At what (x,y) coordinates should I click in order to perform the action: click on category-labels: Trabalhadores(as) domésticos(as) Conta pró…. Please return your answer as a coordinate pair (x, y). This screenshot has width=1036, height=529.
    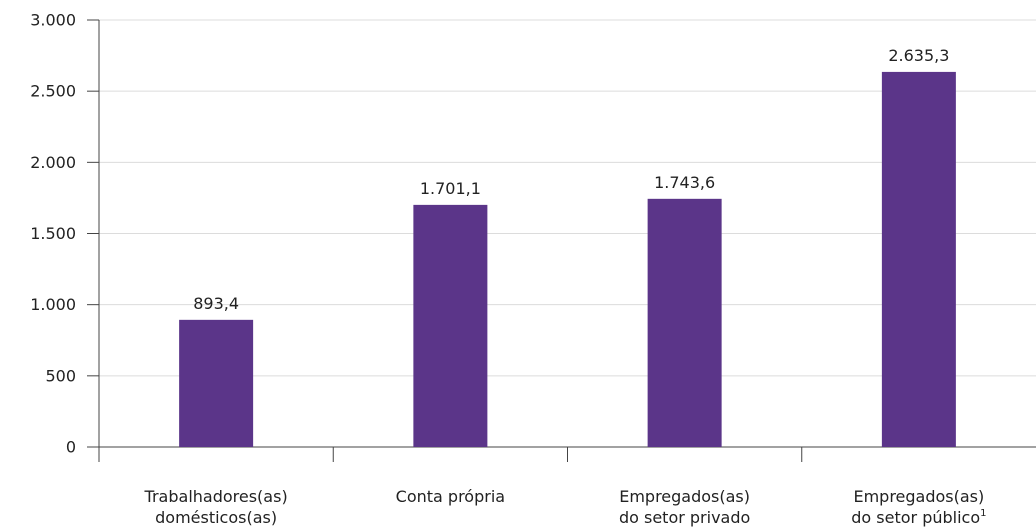
    Looking at the image, I should click on (565, 507).